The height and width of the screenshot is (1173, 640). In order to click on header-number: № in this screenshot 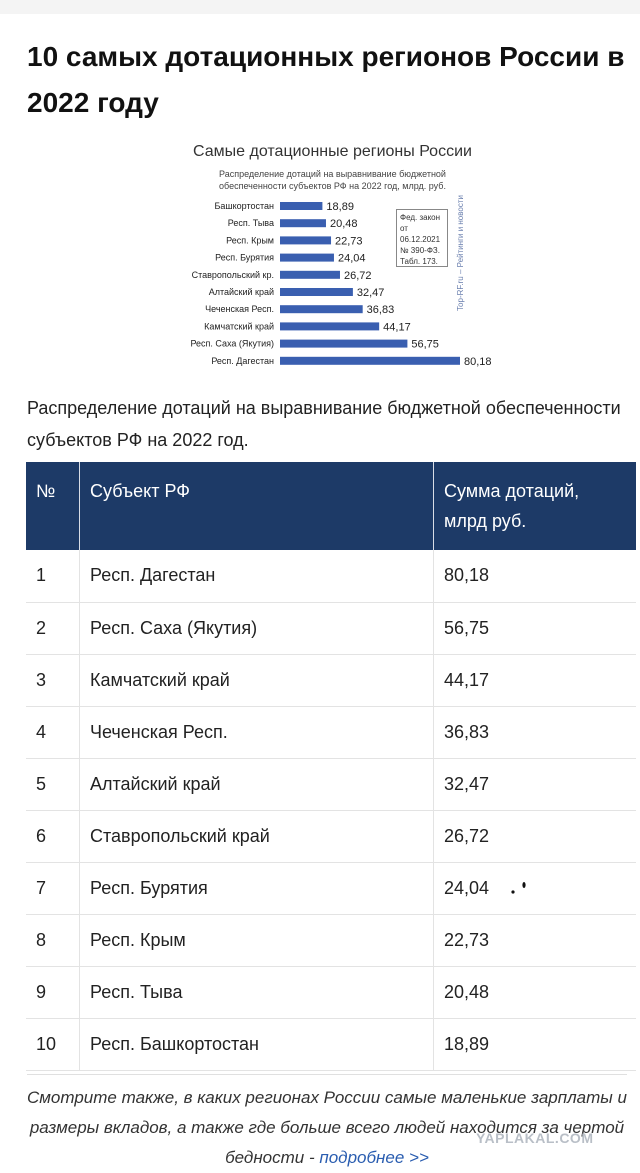, I will do `click(53, 506)`.